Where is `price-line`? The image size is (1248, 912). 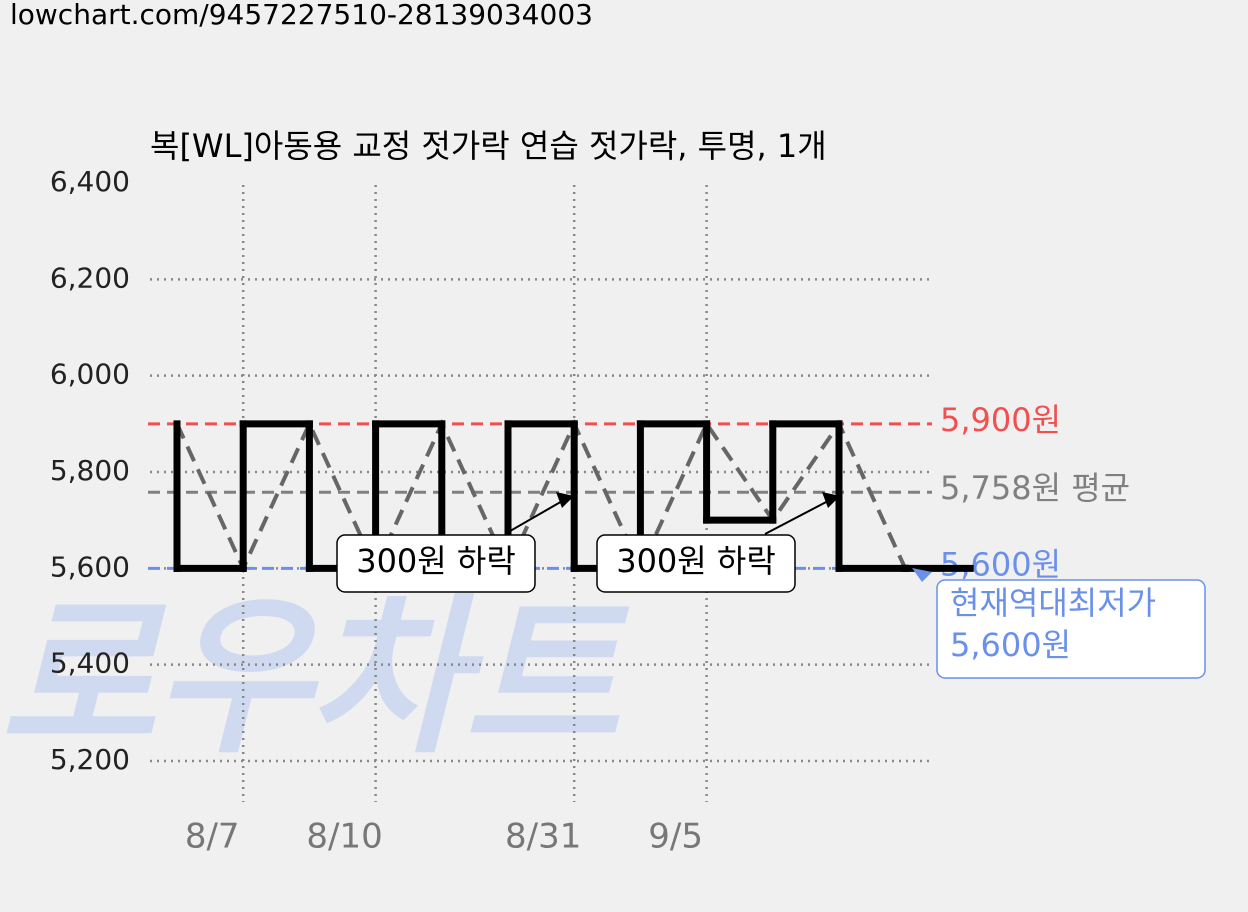
price-line is located at coordinates (541, 496).